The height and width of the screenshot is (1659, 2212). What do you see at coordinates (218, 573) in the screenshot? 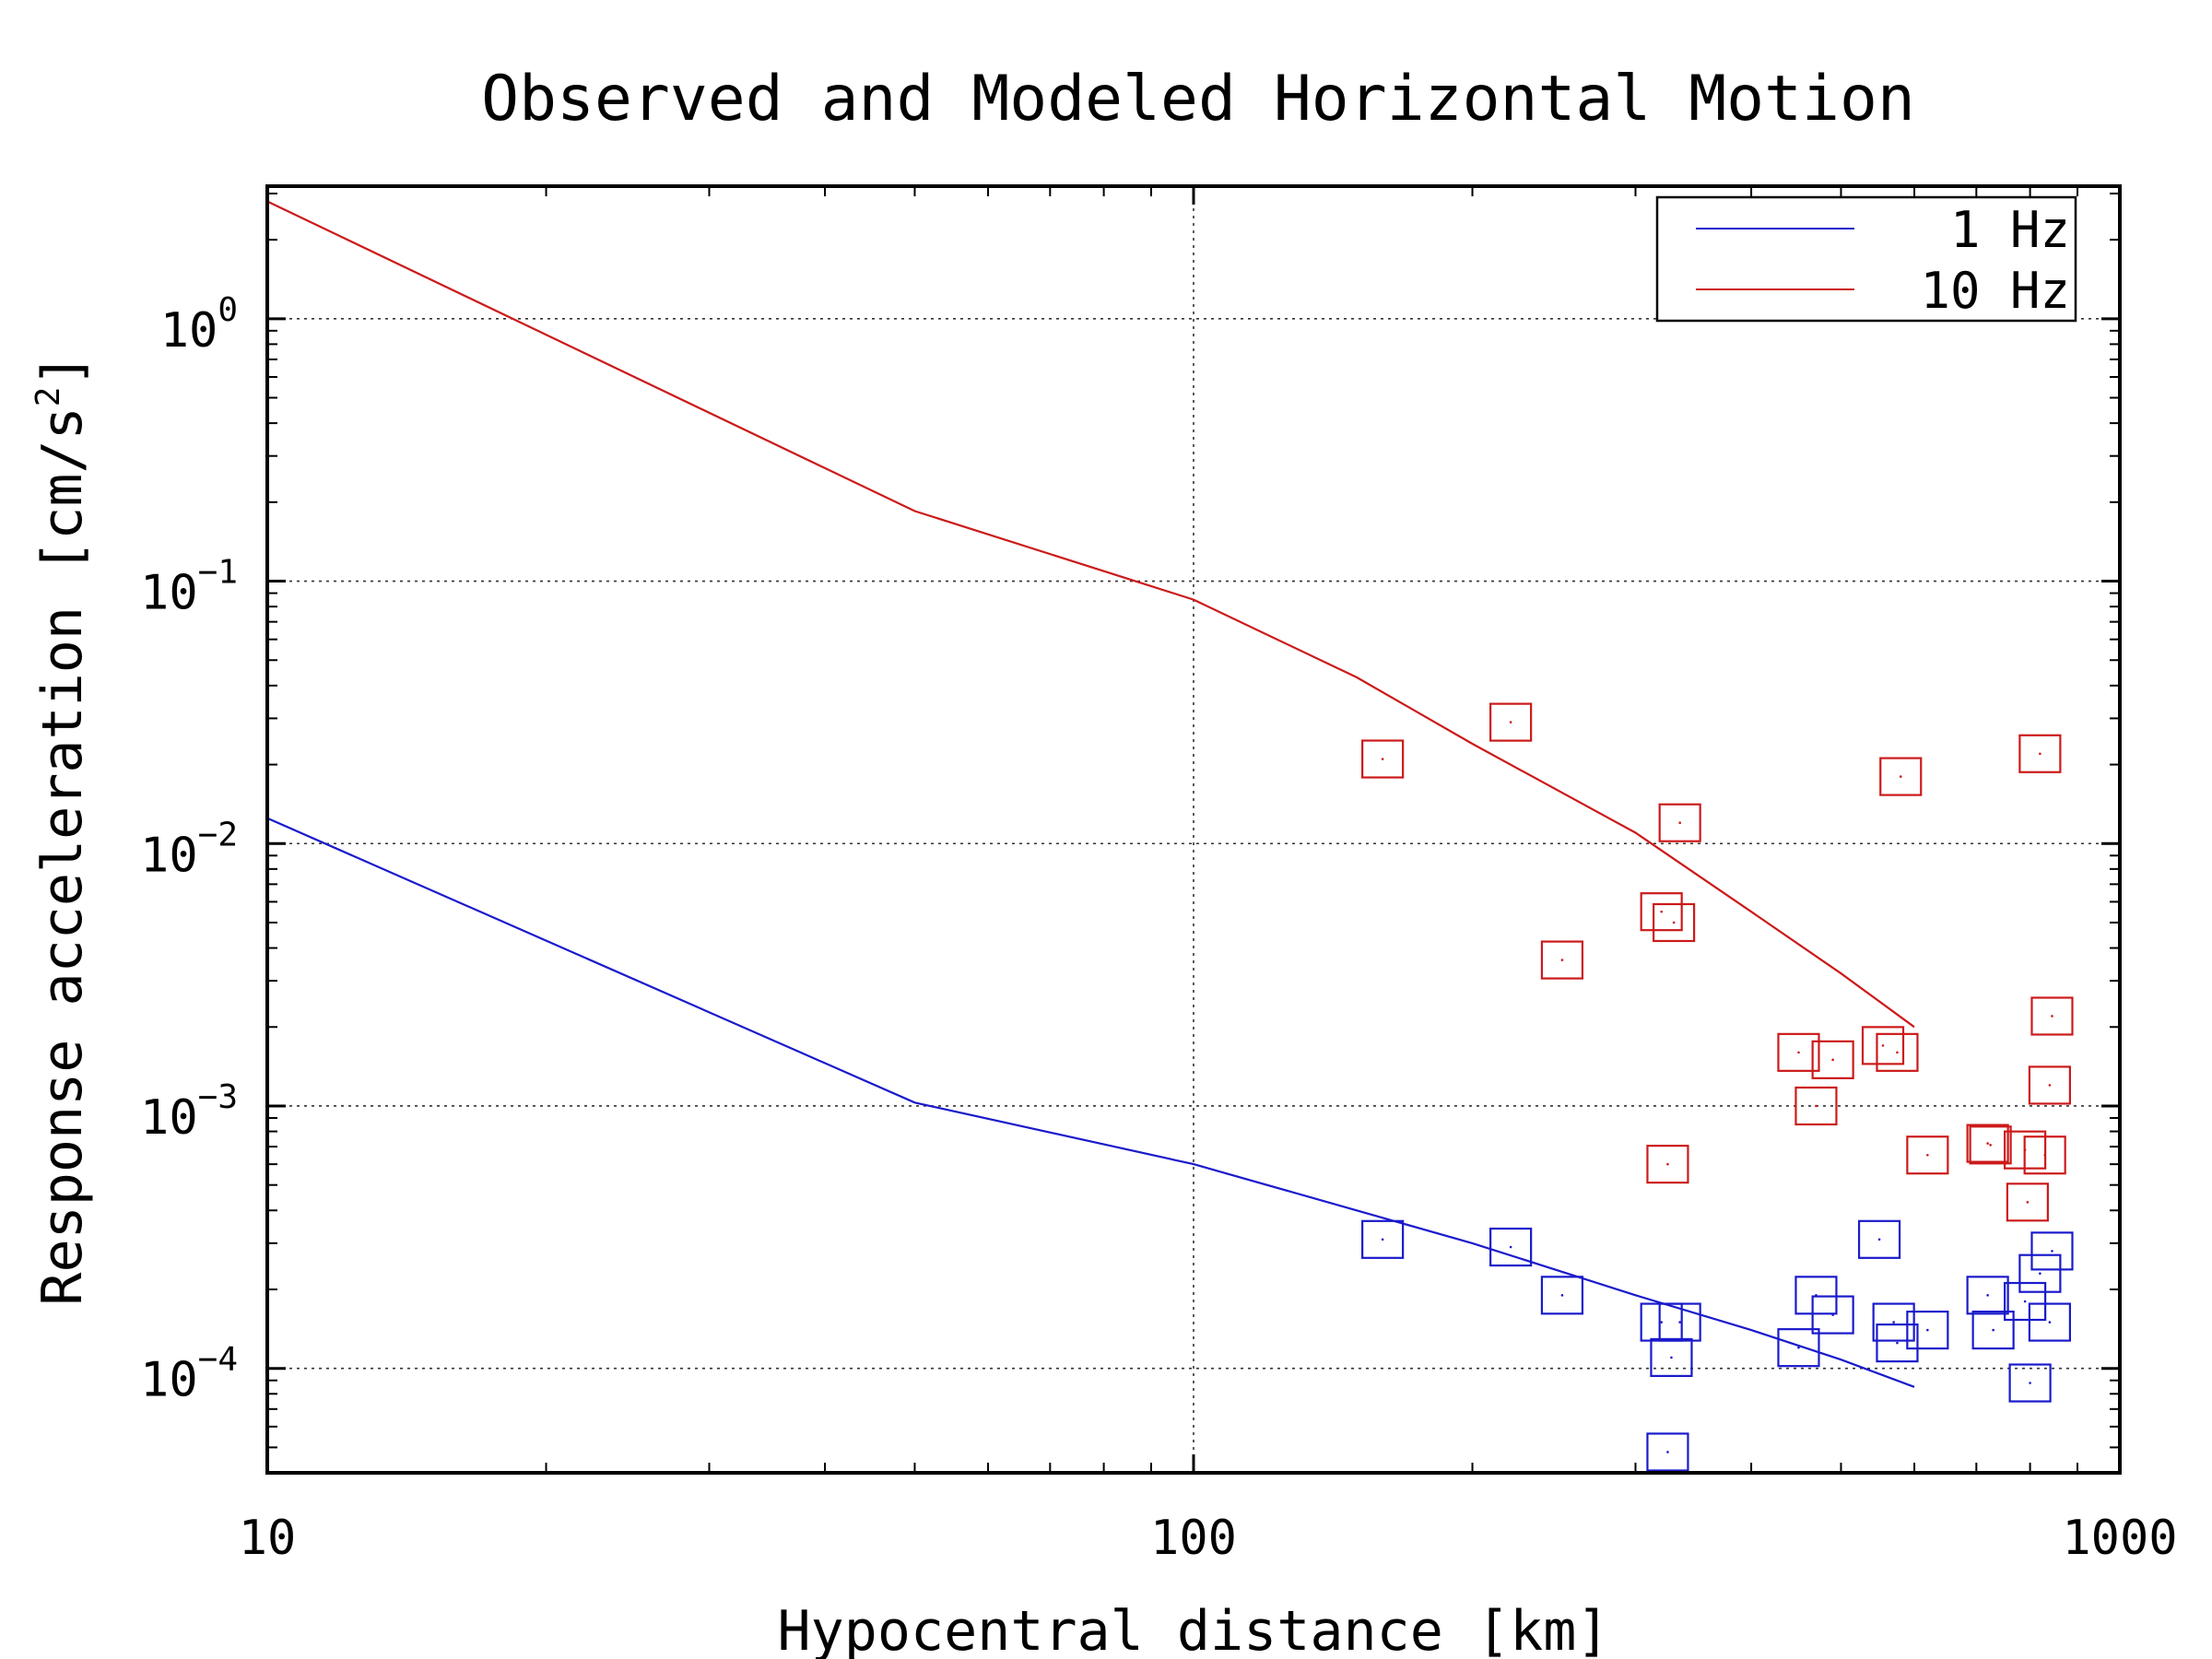
I see `y-tick-exponent: −1` at bounding box center [218, 573].